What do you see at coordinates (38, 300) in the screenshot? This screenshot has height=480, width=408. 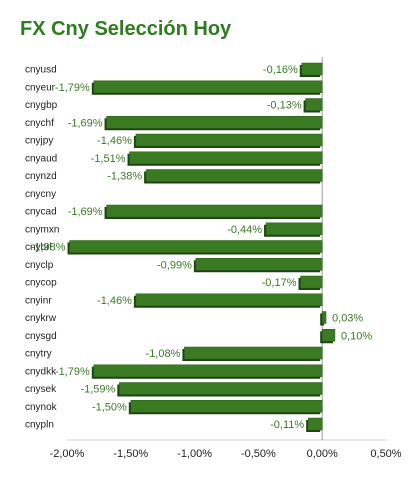 I see `category-label: cnyinr` at bounding box center [38, 300].